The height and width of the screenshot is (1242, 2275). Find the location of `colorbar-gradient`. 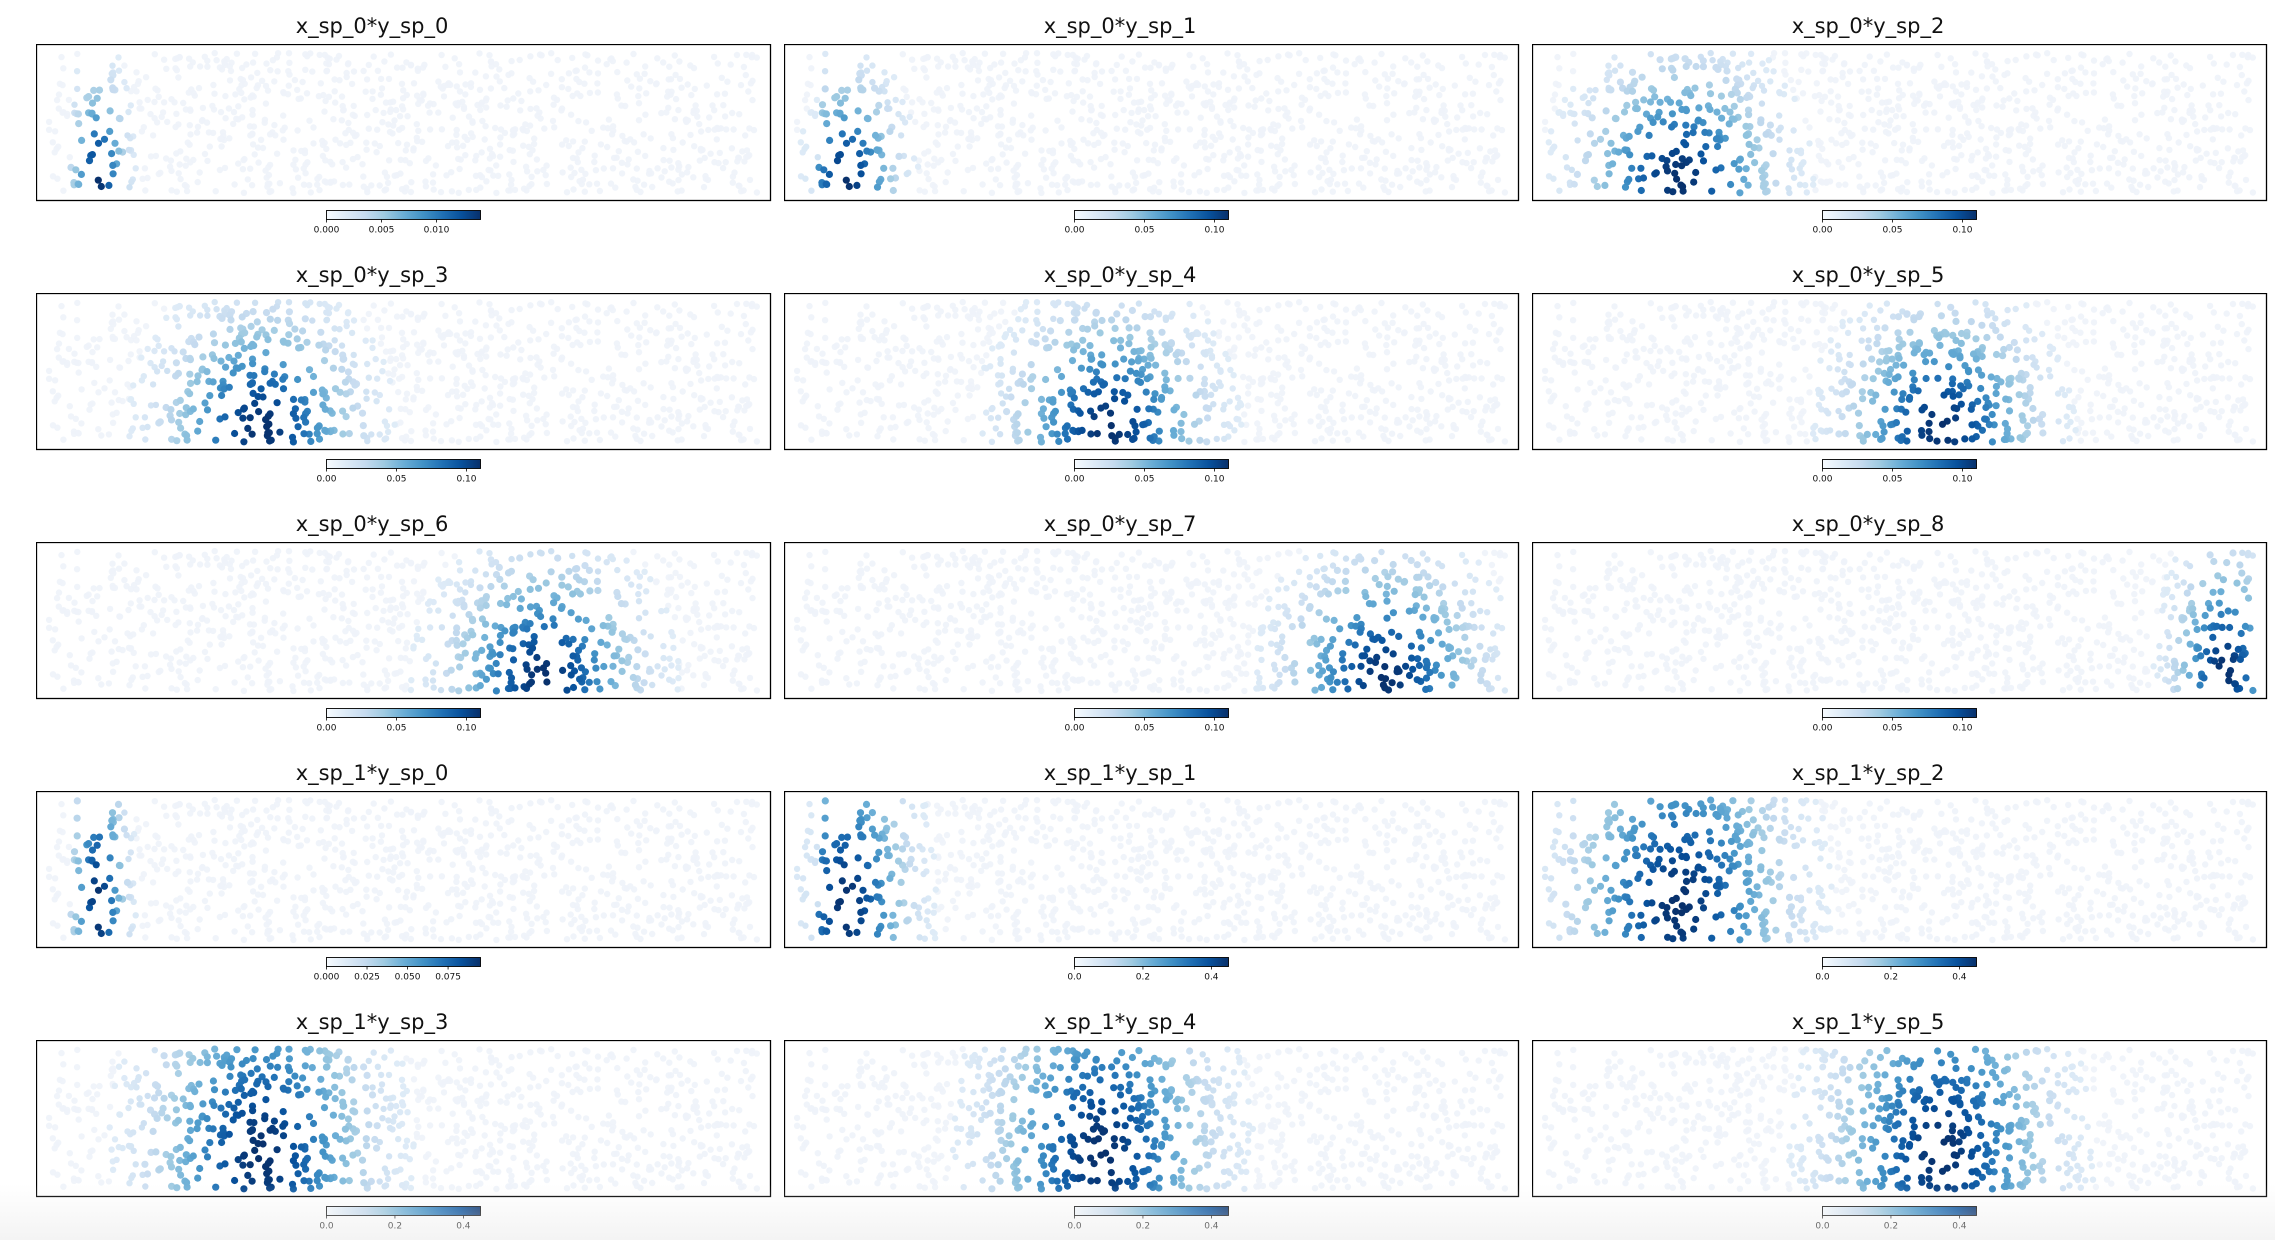

colorbar-gradient is located at coordinates (404, 464).